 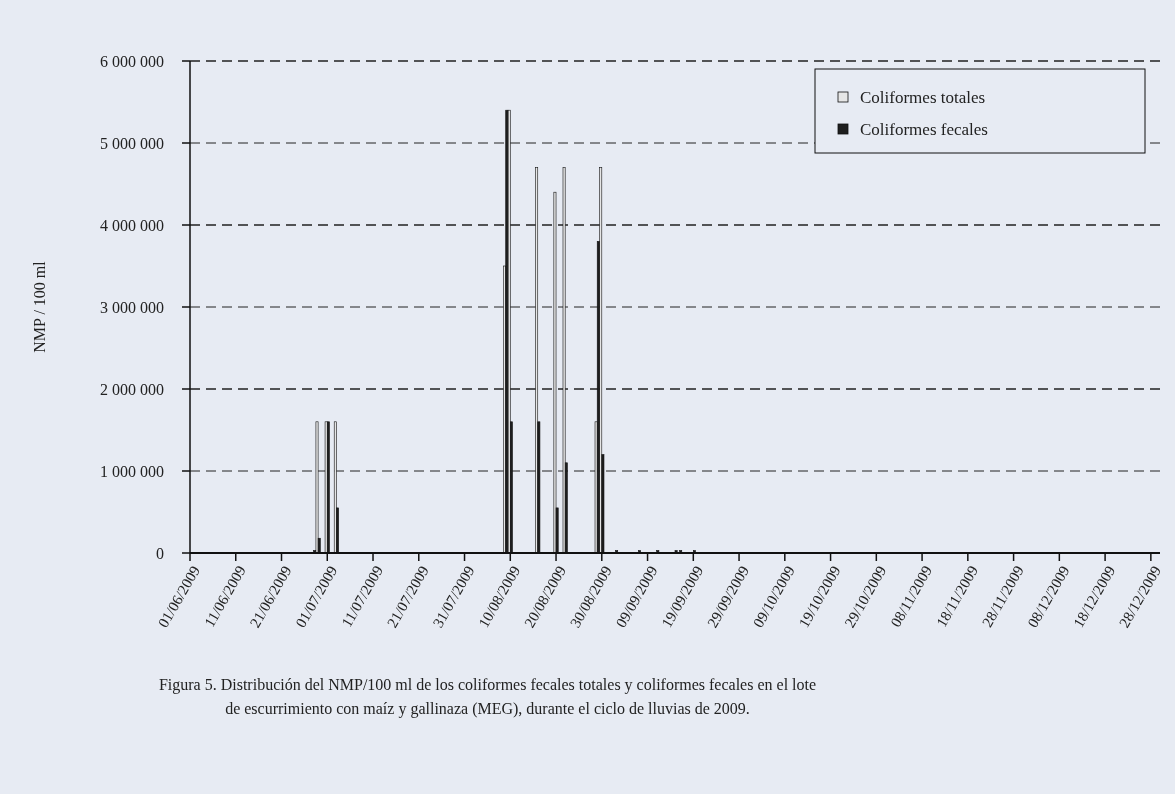 I want to click on y-axis-title: NMP / 100 ml, so click(x=39, y=306).